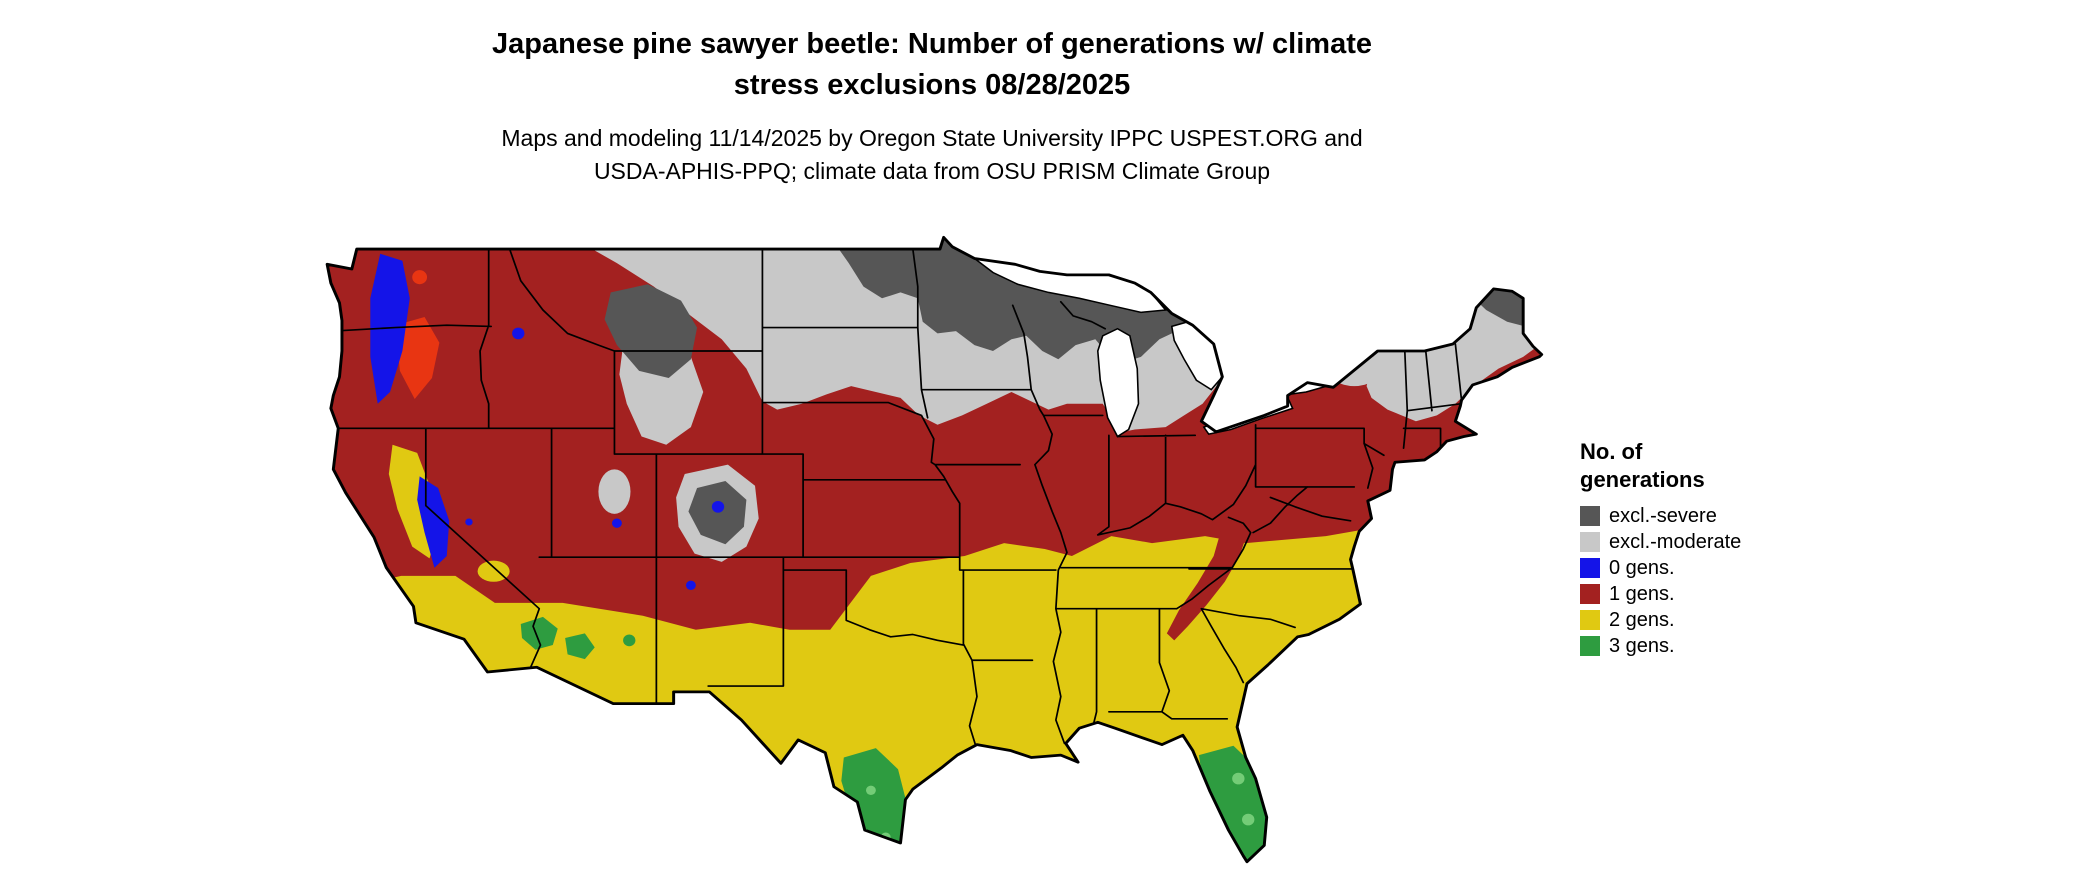  Describe the element at coordinates (1642, 646) in the screenshot. I see `legend-item-label: 3 gens.` at that location.